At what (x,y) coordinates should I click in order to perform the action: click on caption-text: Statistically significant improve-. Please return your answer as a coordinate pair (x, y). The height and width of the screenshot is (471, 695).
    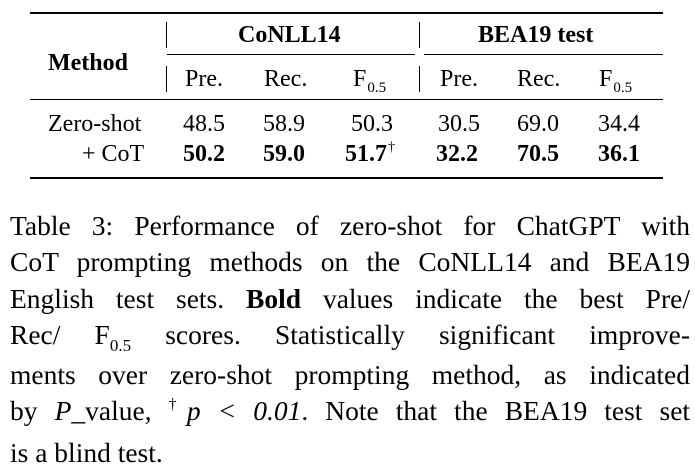
    Looking at the image, I should click on (482, 334).